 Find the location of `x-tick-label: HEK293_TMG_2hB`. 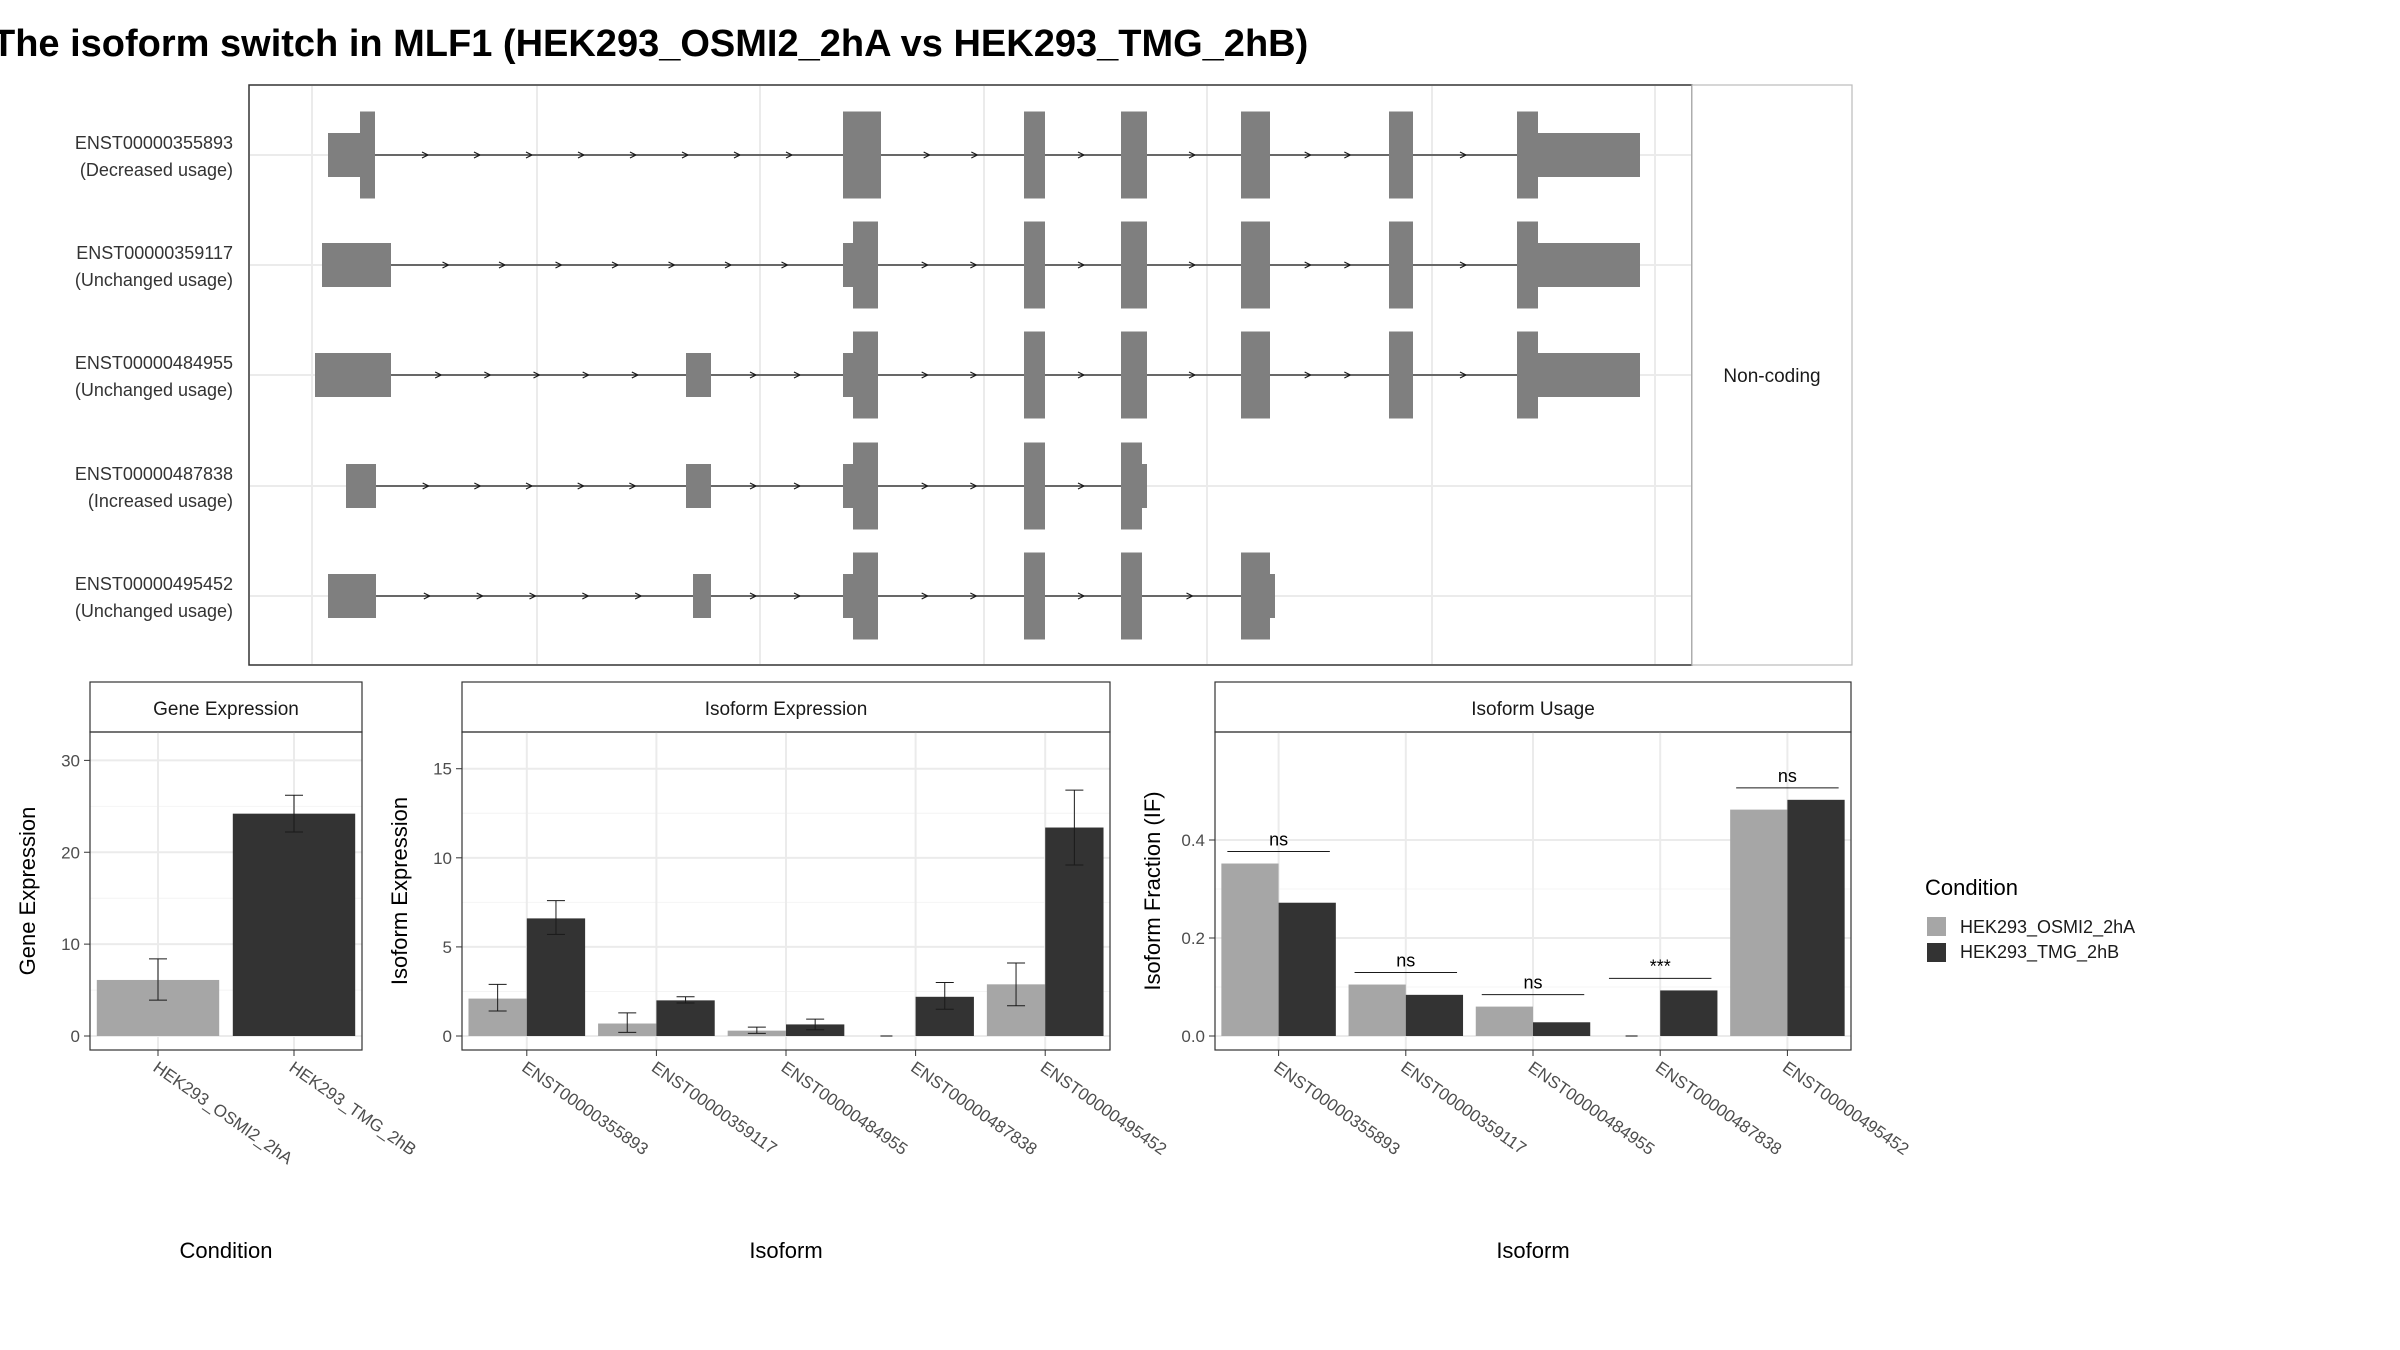

x-tick-label: HEK293_TMG_2hB is located at coordinates (353, 1109).